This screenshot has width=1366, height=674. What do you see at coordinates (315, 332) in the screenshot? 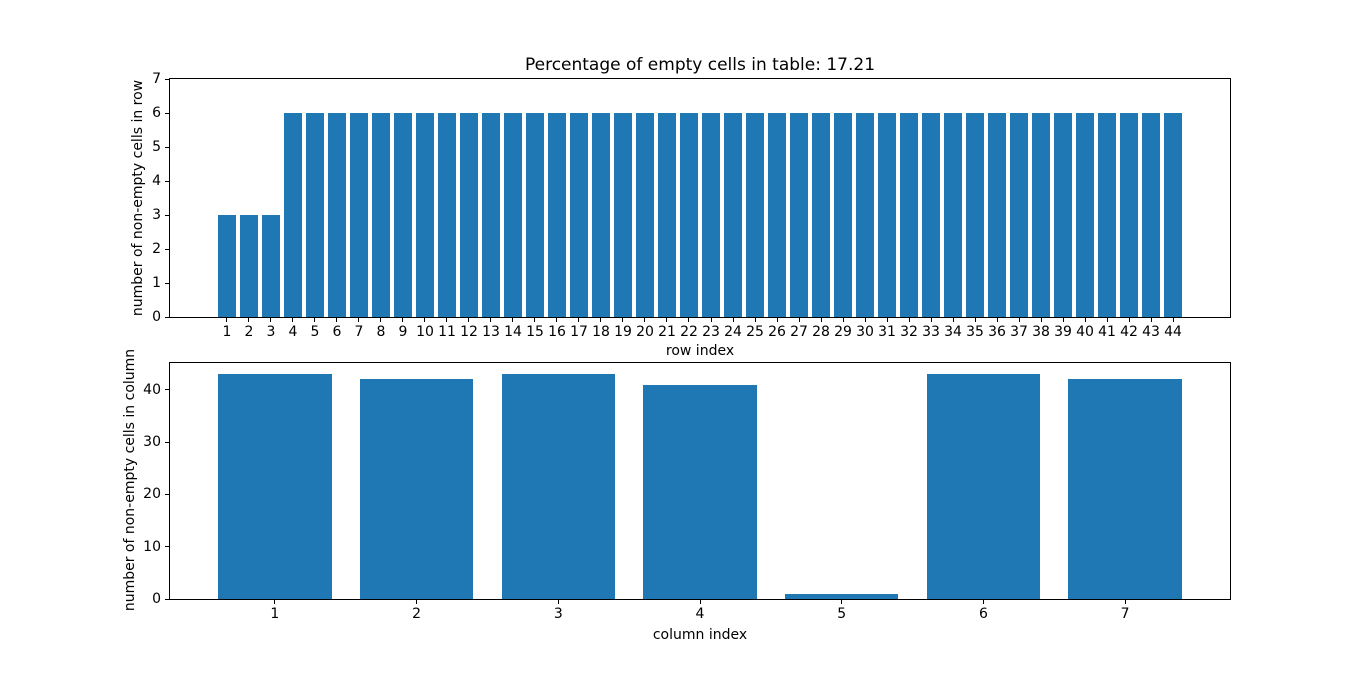
I see `x-tick-label: 5` at bounding box center [315, 332].